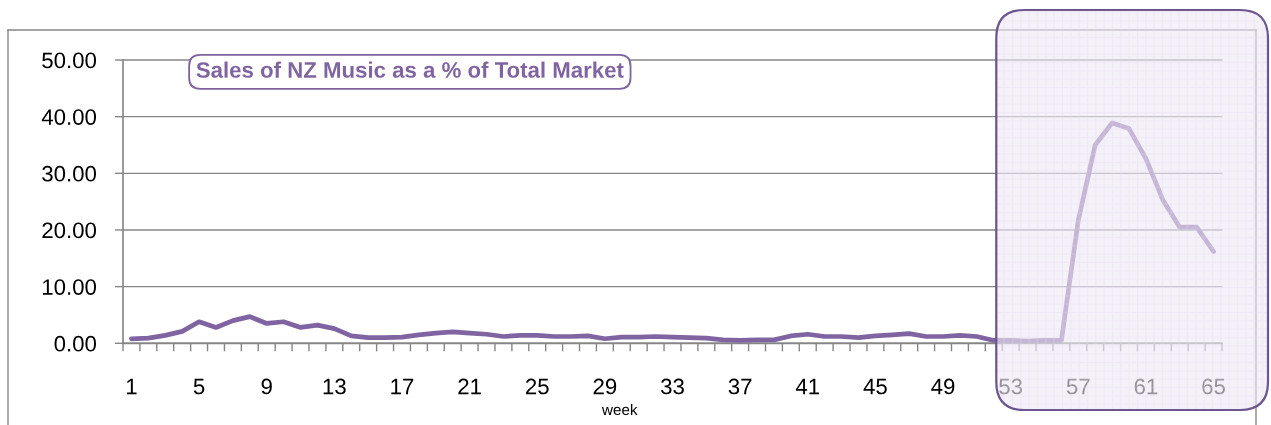 The width and height of the screenshot is (1271, 425). What do you see at coordinates (469, 386) in the screenshot?
I see `x-tick-label: 21` at bounding box center [469, 386].